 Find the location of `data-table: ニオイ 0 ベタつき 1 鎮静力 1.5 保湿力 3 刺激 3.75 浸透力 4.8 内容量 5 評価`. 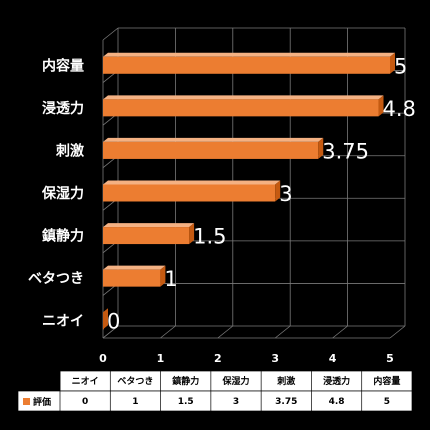

data-table: ニオイ 0 ベタつき 1 鎮静力 1.5 保湿力 3 刺激 3.75 浸透力 4.8 内容量 5 評価 is located at coordinates (215, 391).